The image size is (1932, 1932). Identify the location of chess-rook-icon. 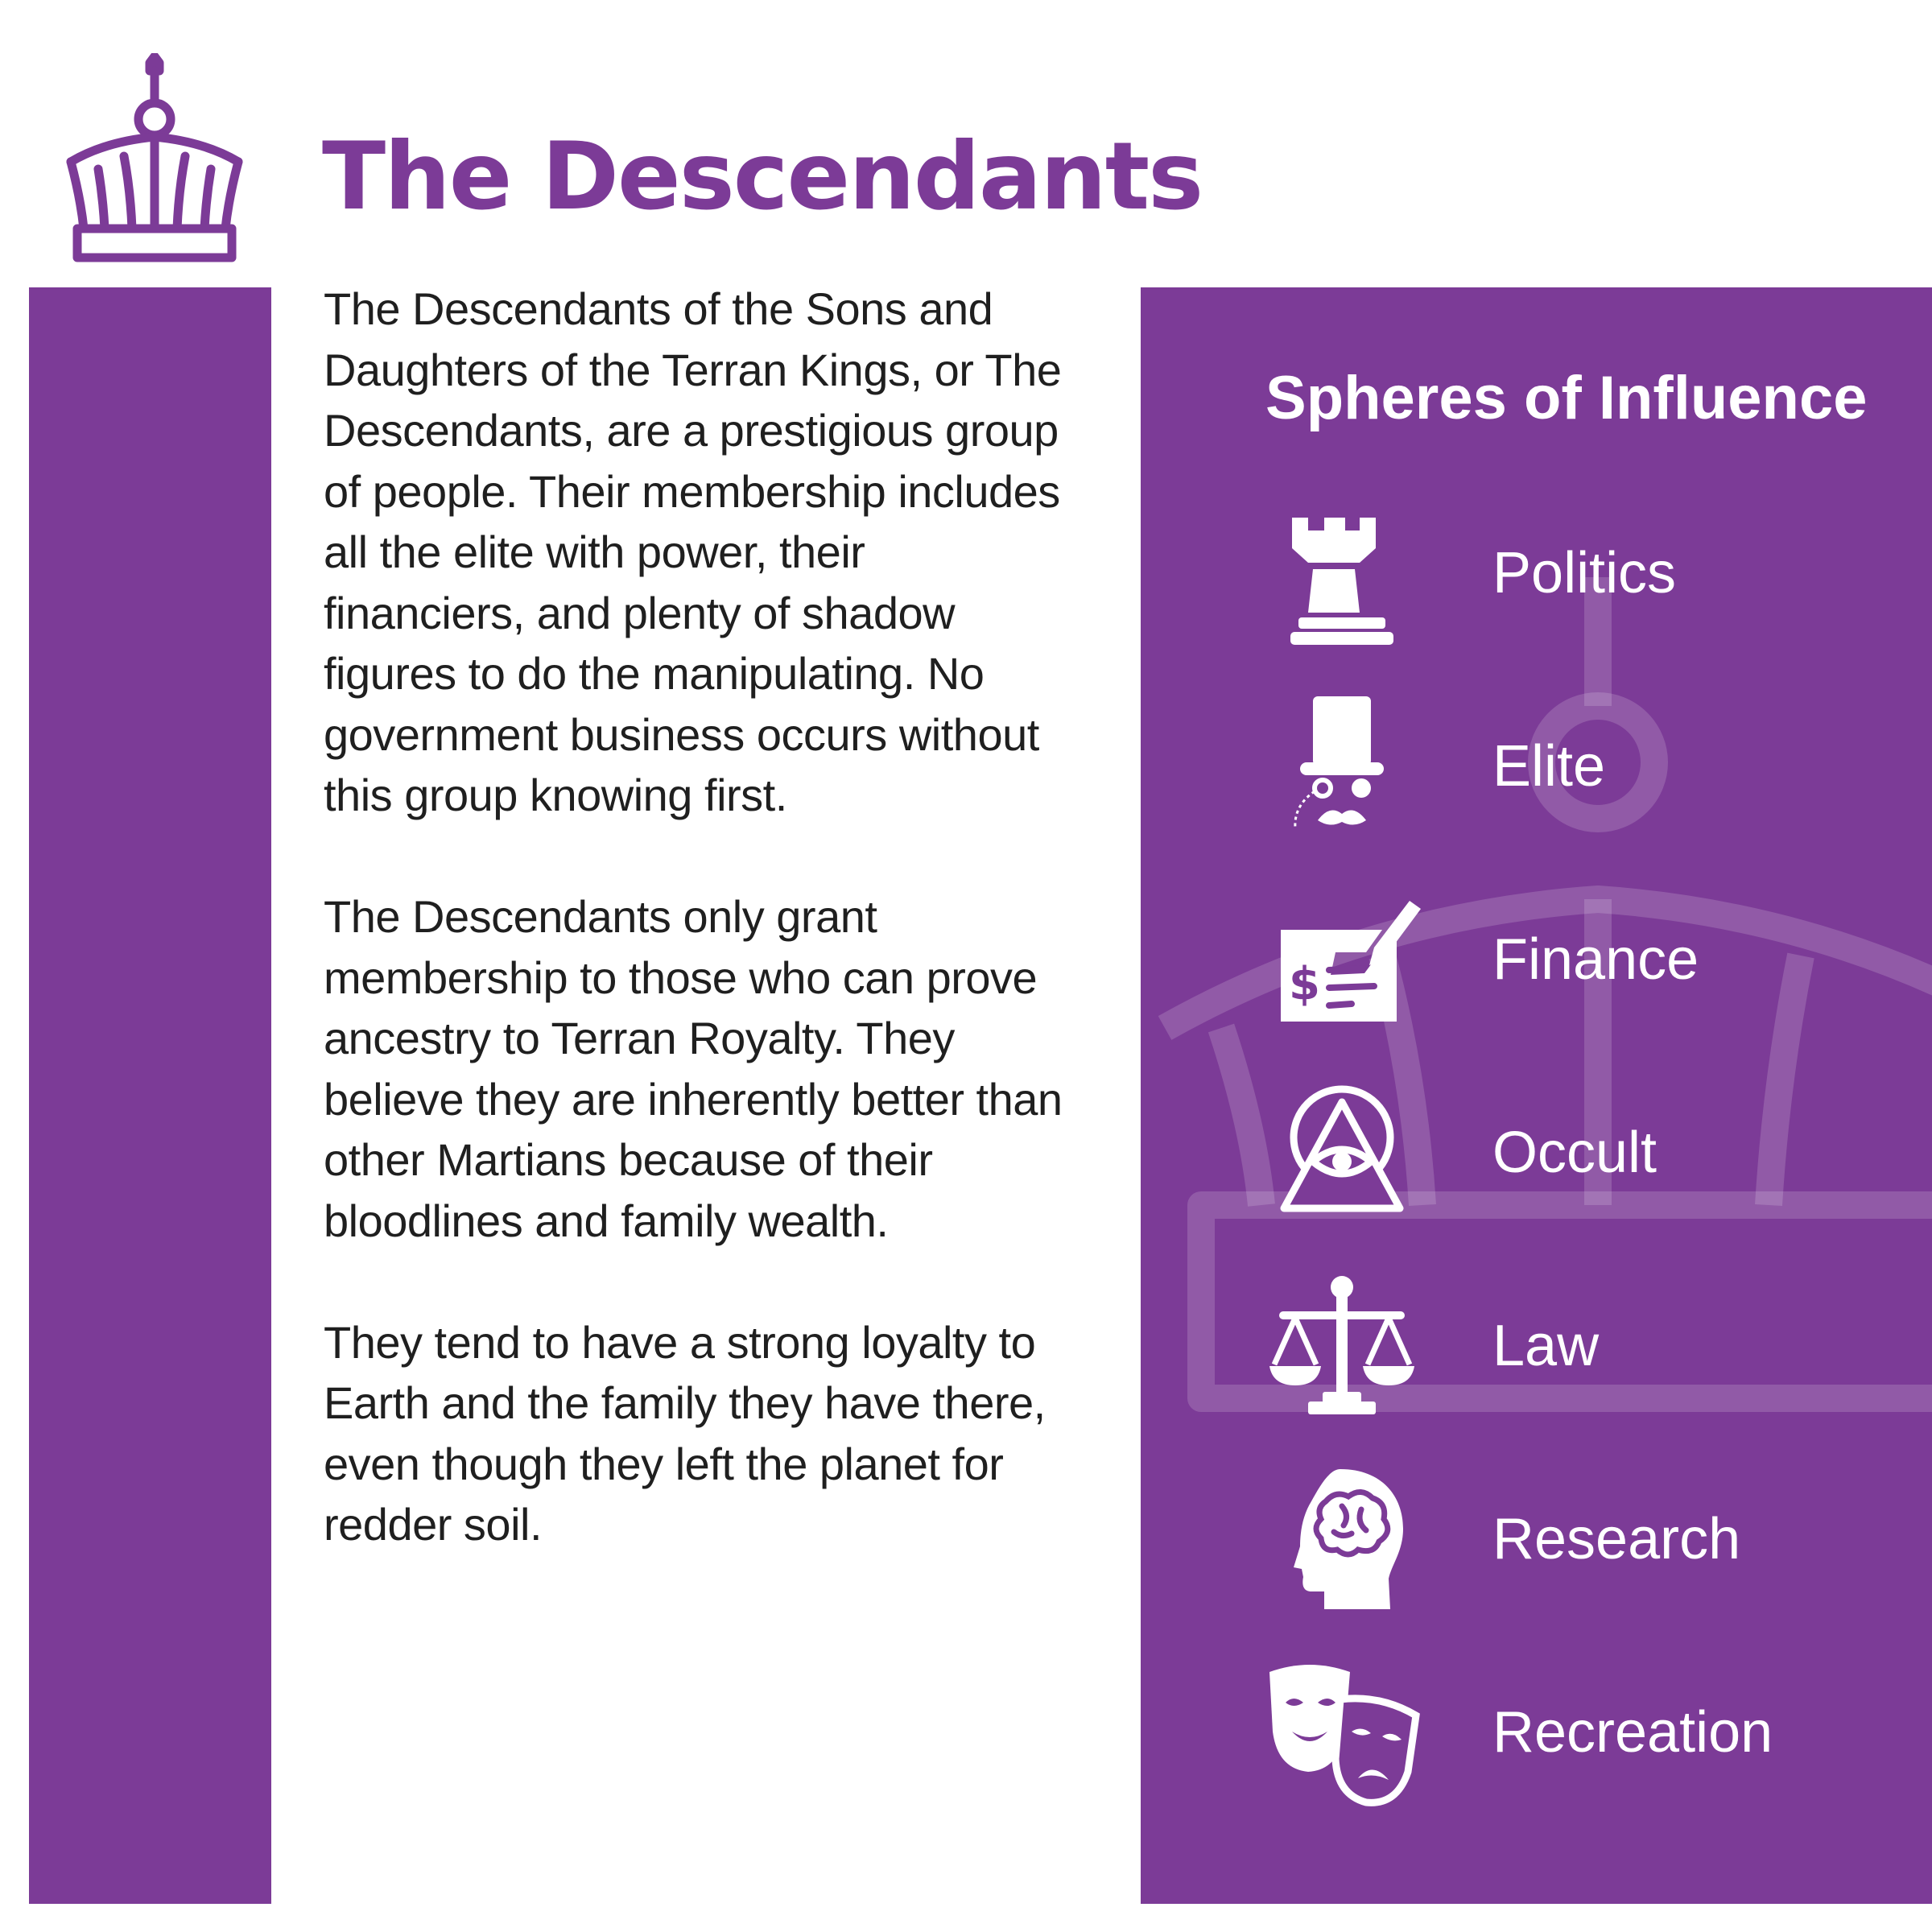
(1341, 581).